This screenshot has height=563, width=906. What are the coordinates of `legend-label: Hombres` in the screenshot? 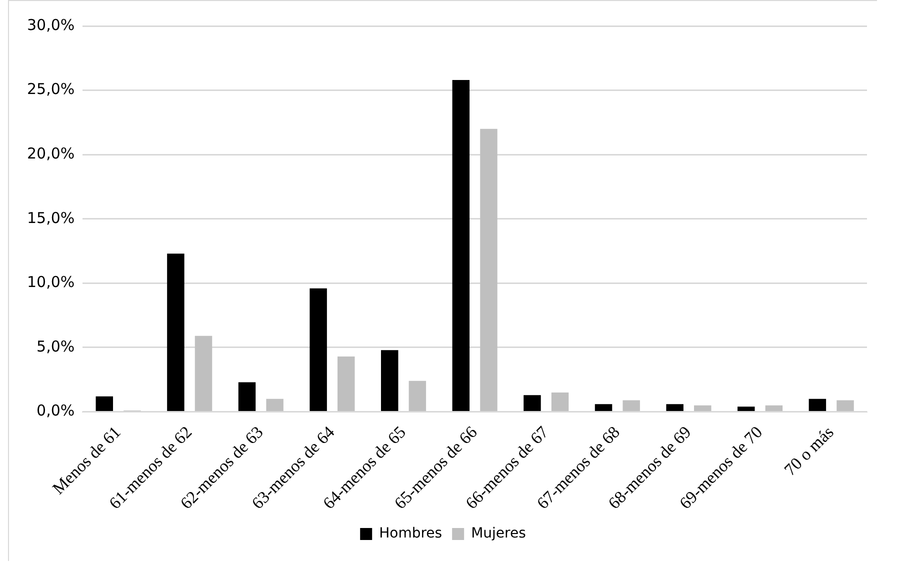 It's located at (410, 534).